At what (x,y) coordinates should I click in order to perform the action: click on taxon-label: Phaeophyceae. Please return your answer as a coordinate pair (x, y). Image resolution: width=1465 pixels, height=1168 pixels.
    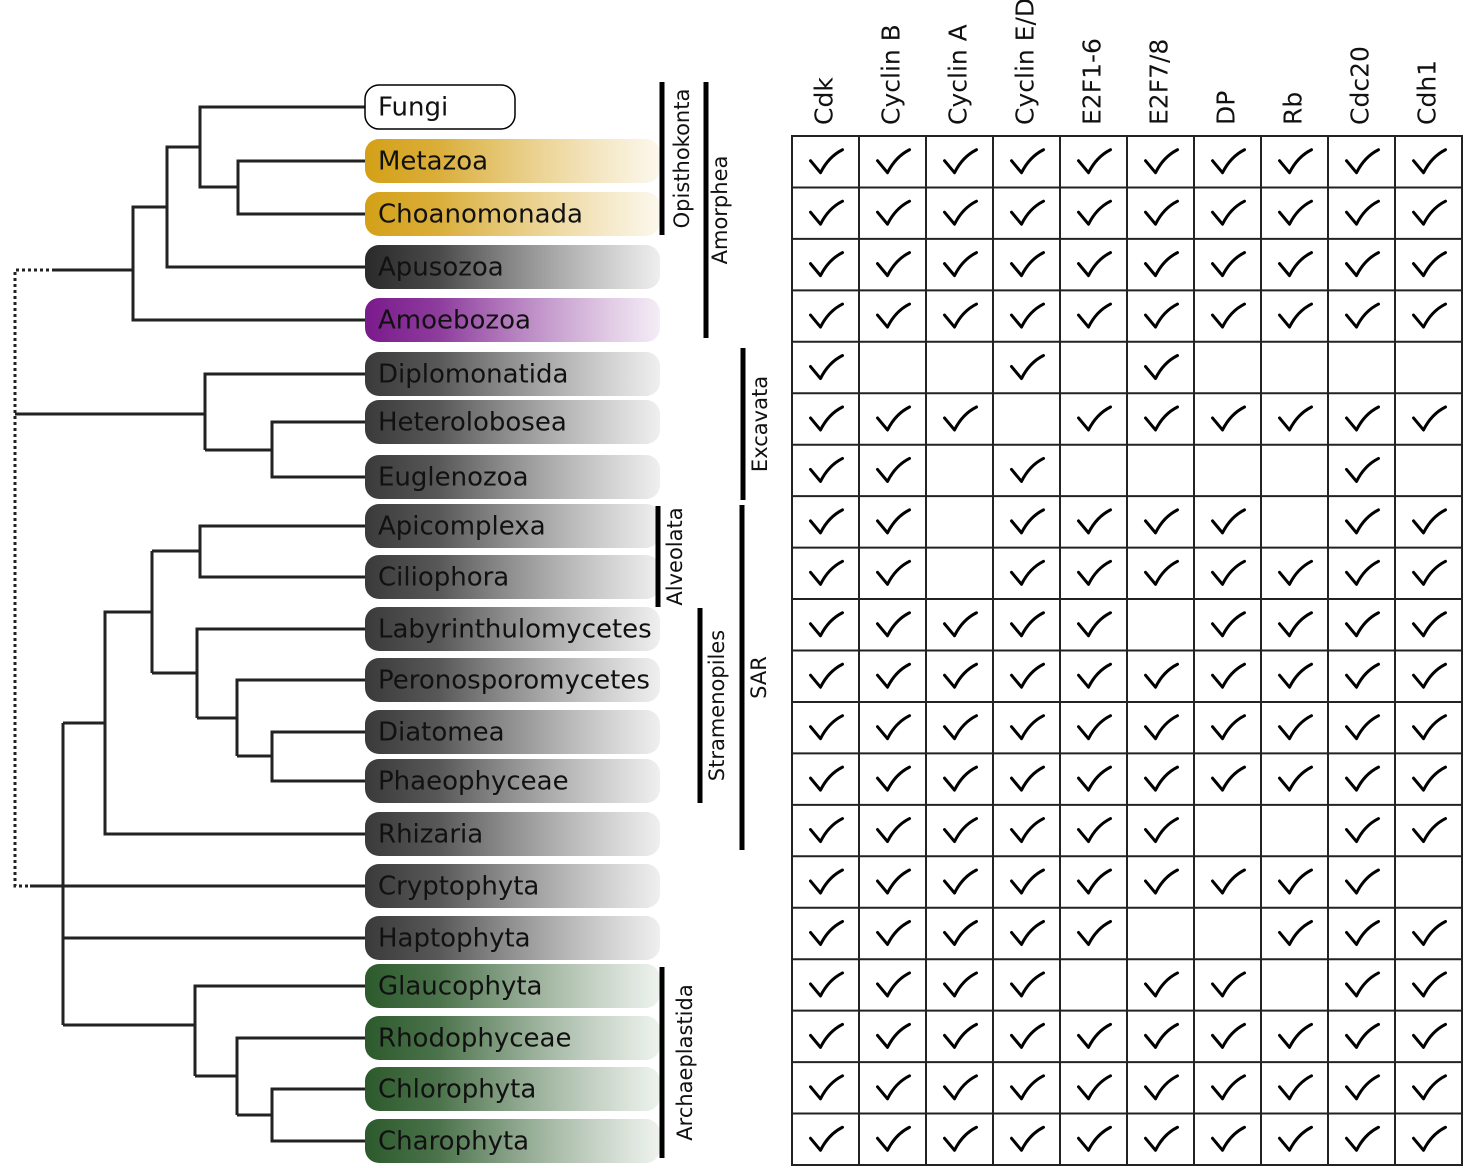
    Looking at the image, I should click on (473, 782).